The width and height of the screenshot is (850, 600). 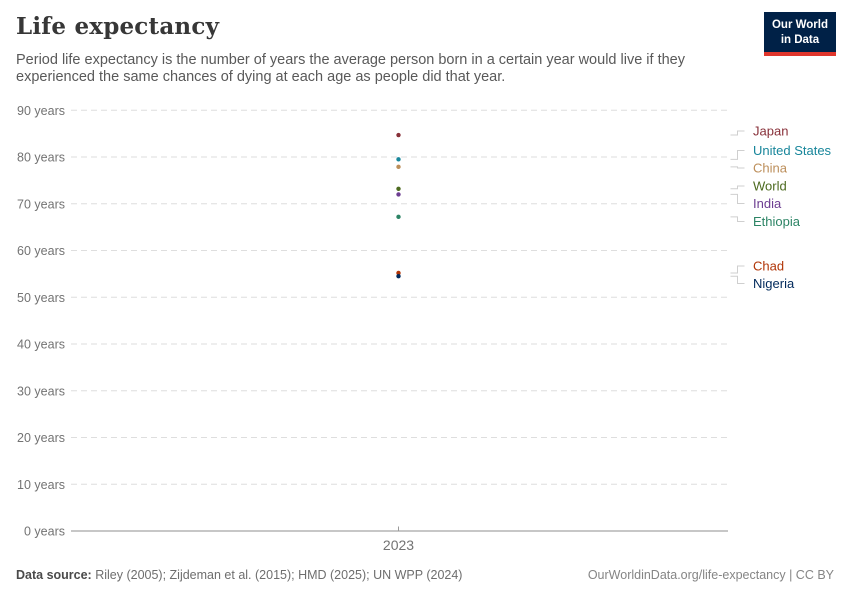 I want to click on y-tick-label-10: 10 years, so click(x=41, y=485).